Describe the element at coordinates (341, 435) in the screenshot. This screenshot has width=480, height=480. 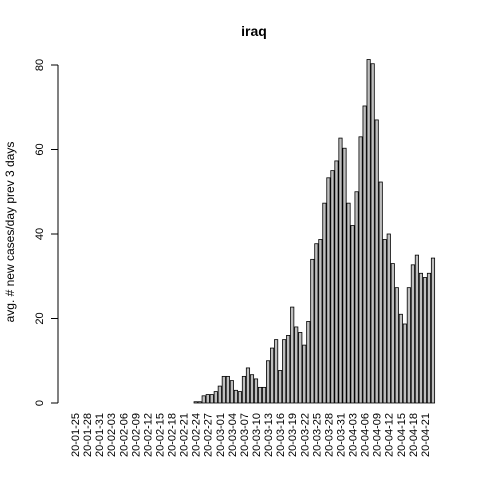
I see `x-tick-label: 20-03-31` at that location.